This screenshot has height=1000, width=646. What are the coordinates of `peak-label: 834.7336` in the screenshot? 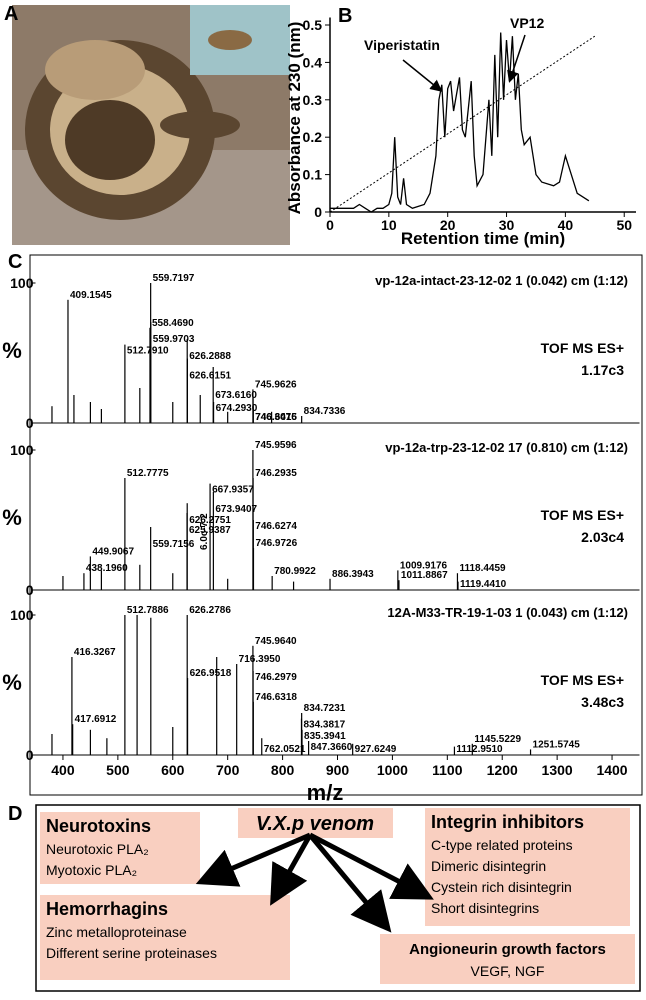 It's located at (325, 411).